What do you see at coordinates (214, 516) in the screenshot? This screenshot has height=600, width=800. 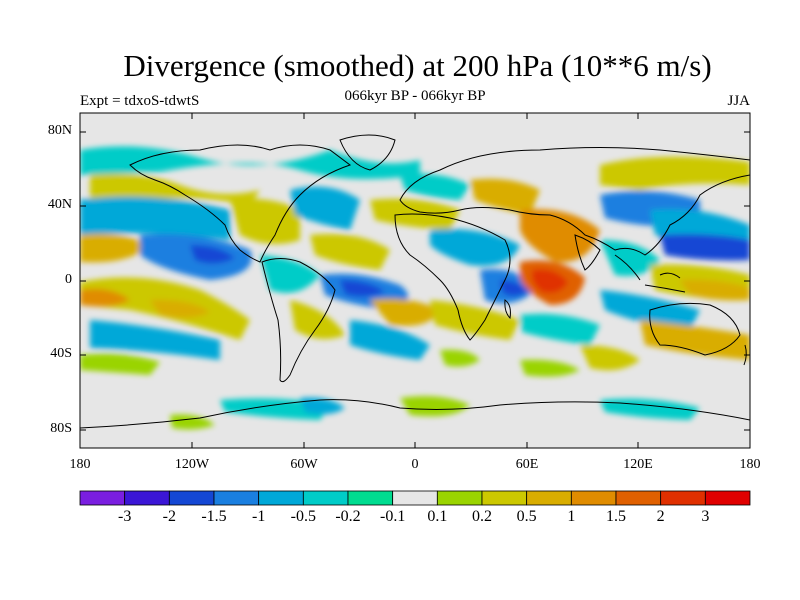 I see `colorbar-label: -1.5` at bounding box center [214, 516].